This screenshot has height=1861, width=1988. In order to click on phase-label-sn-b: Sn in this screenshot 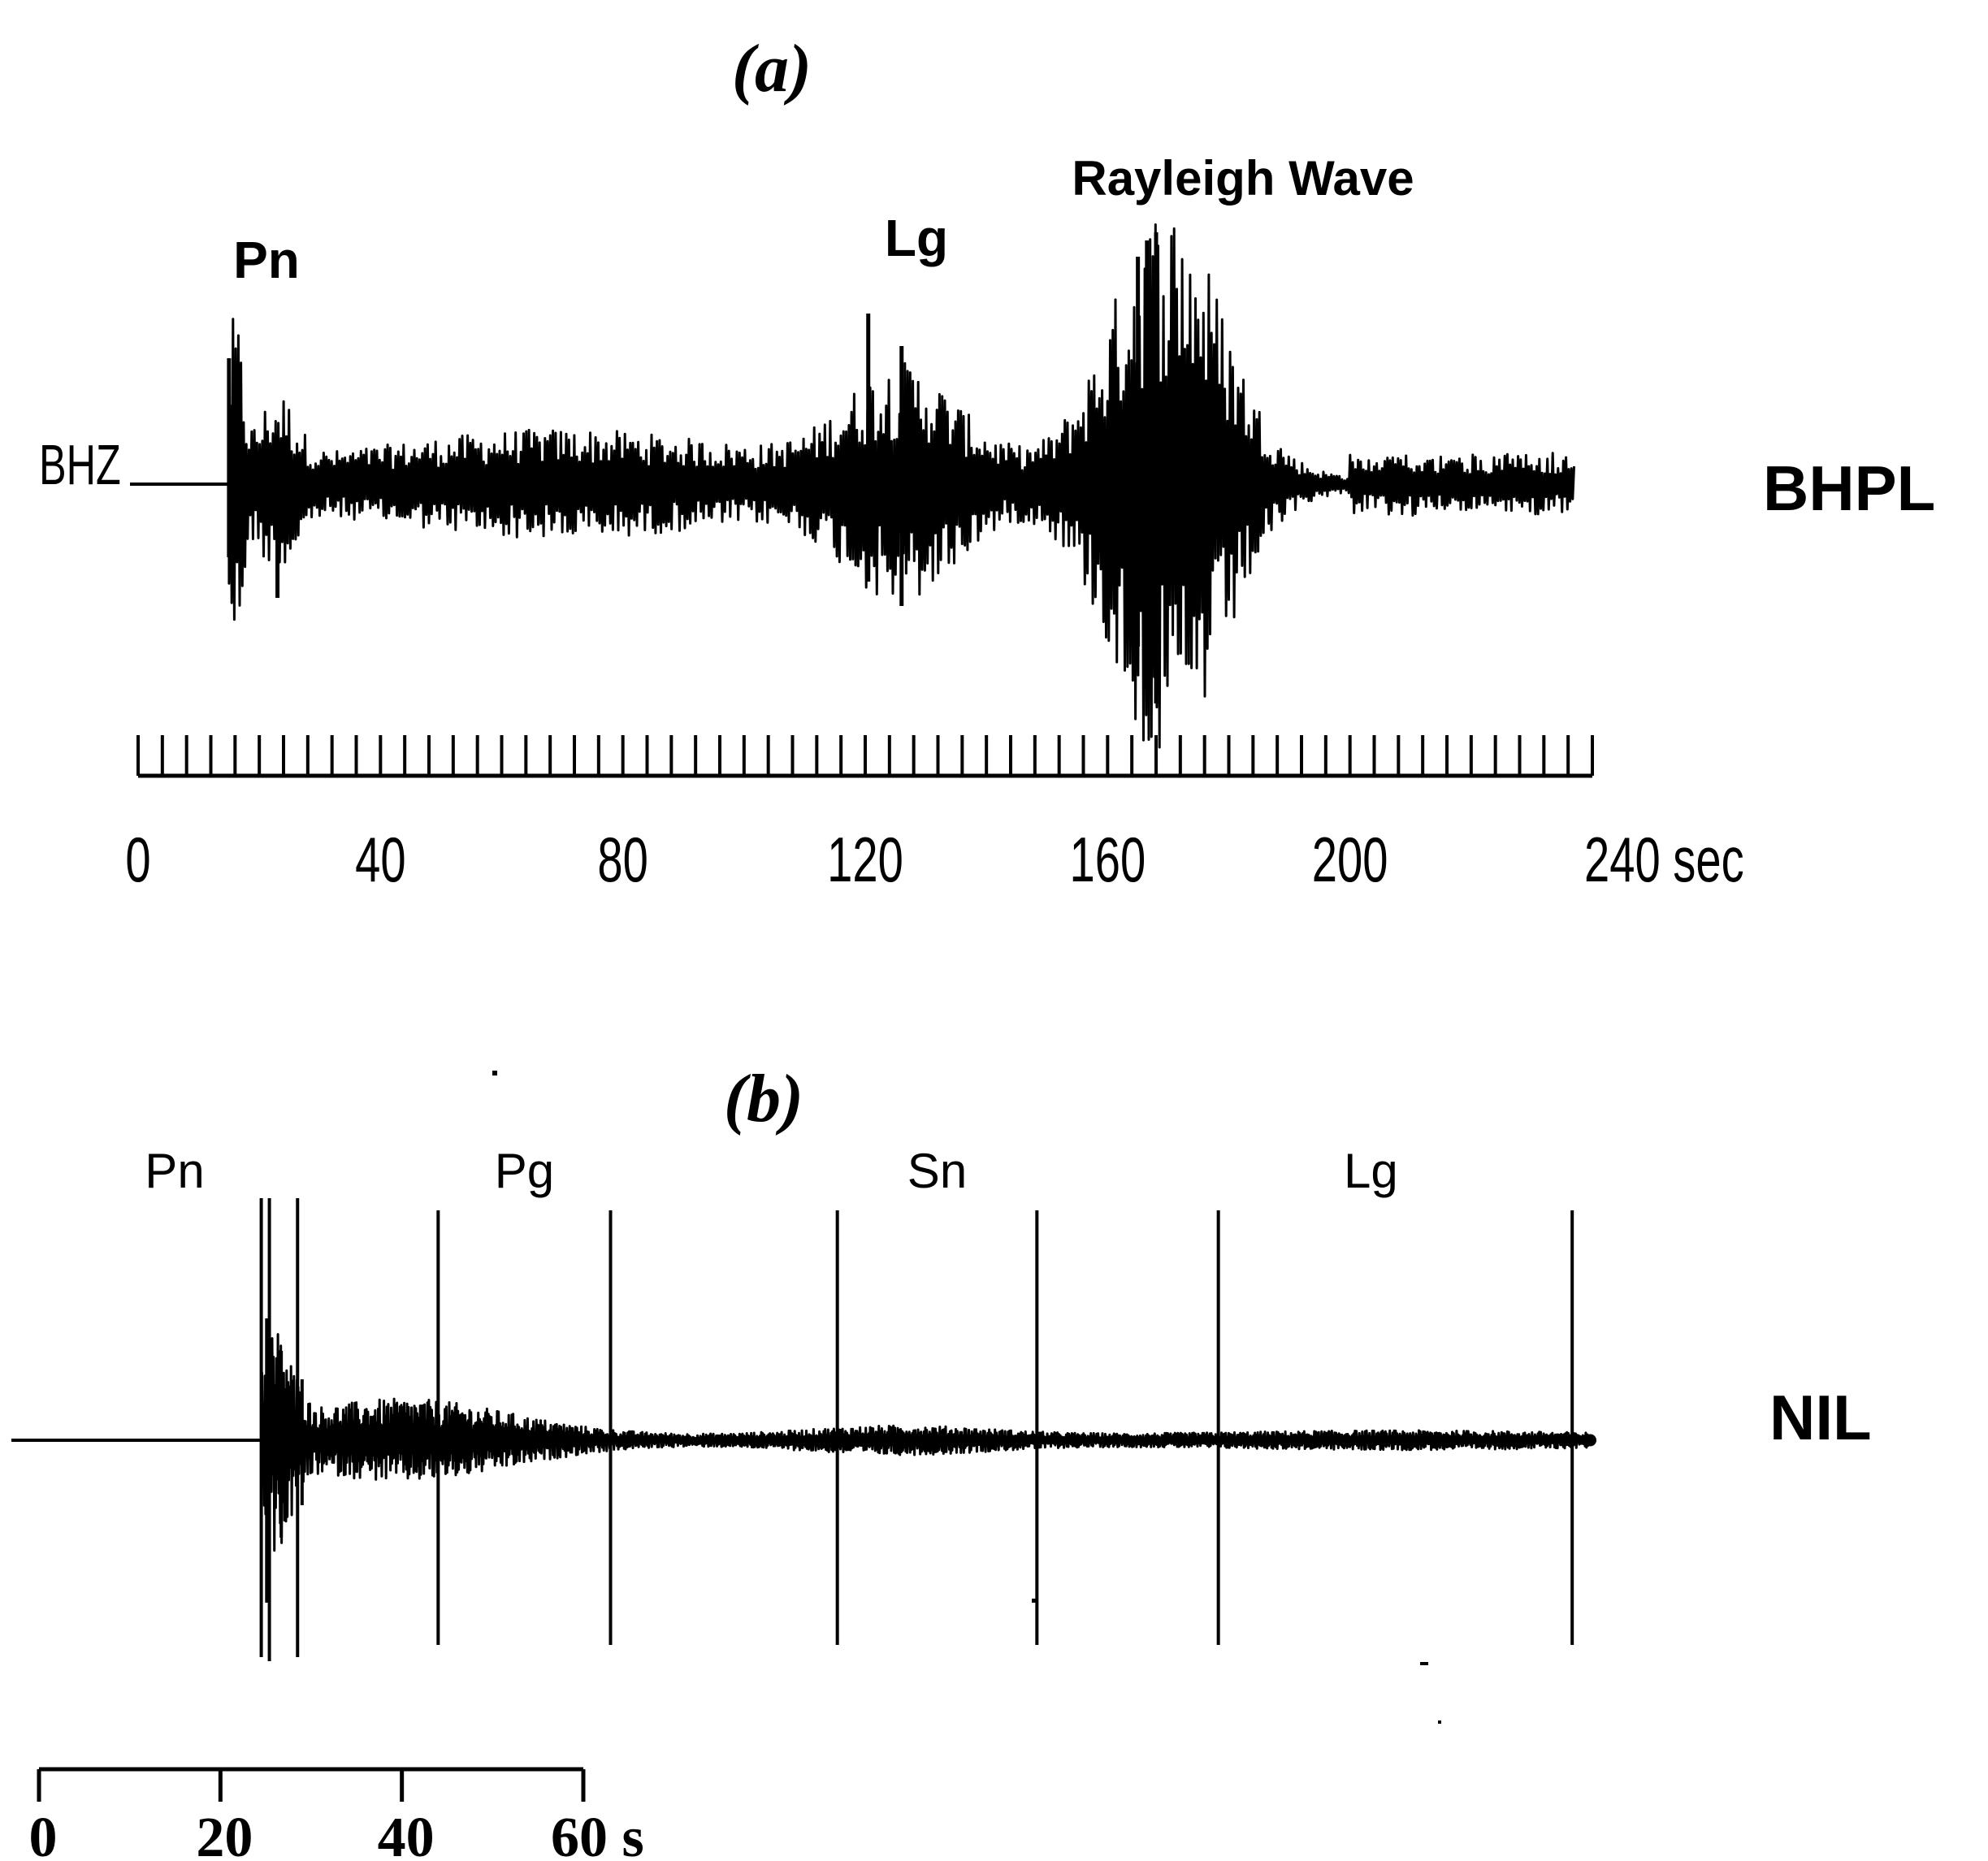, I will do `click(937, 1171)`.